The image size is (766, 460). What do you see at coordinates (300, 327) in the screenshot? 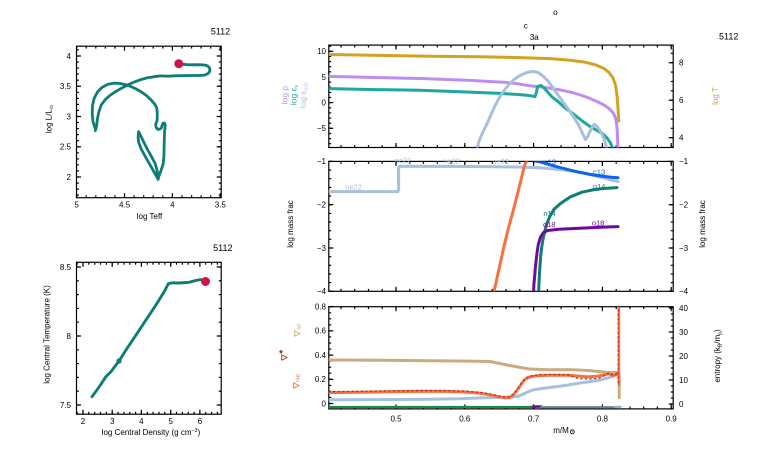
I see `svg-text: ad` at bounding box center [300, 327].